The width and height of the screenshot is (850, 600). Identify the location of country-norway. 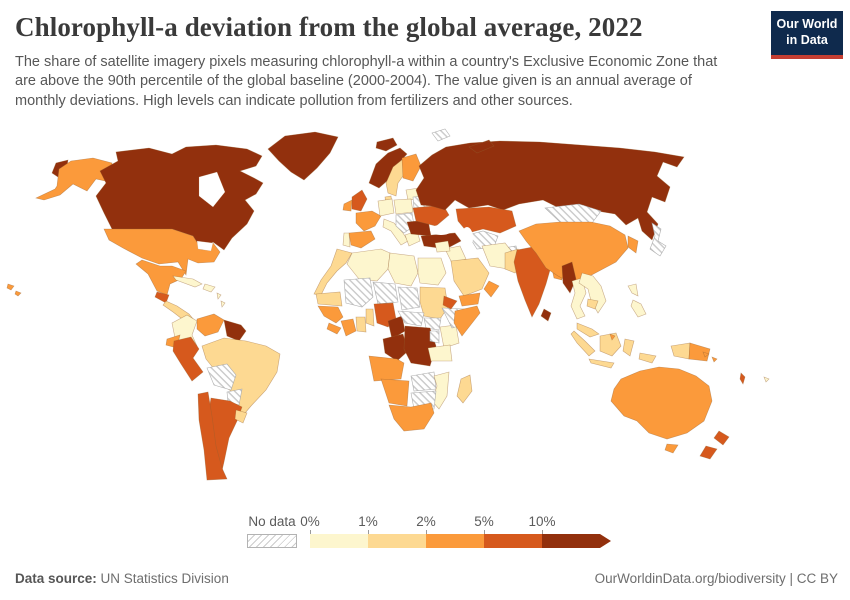
(388, 168).